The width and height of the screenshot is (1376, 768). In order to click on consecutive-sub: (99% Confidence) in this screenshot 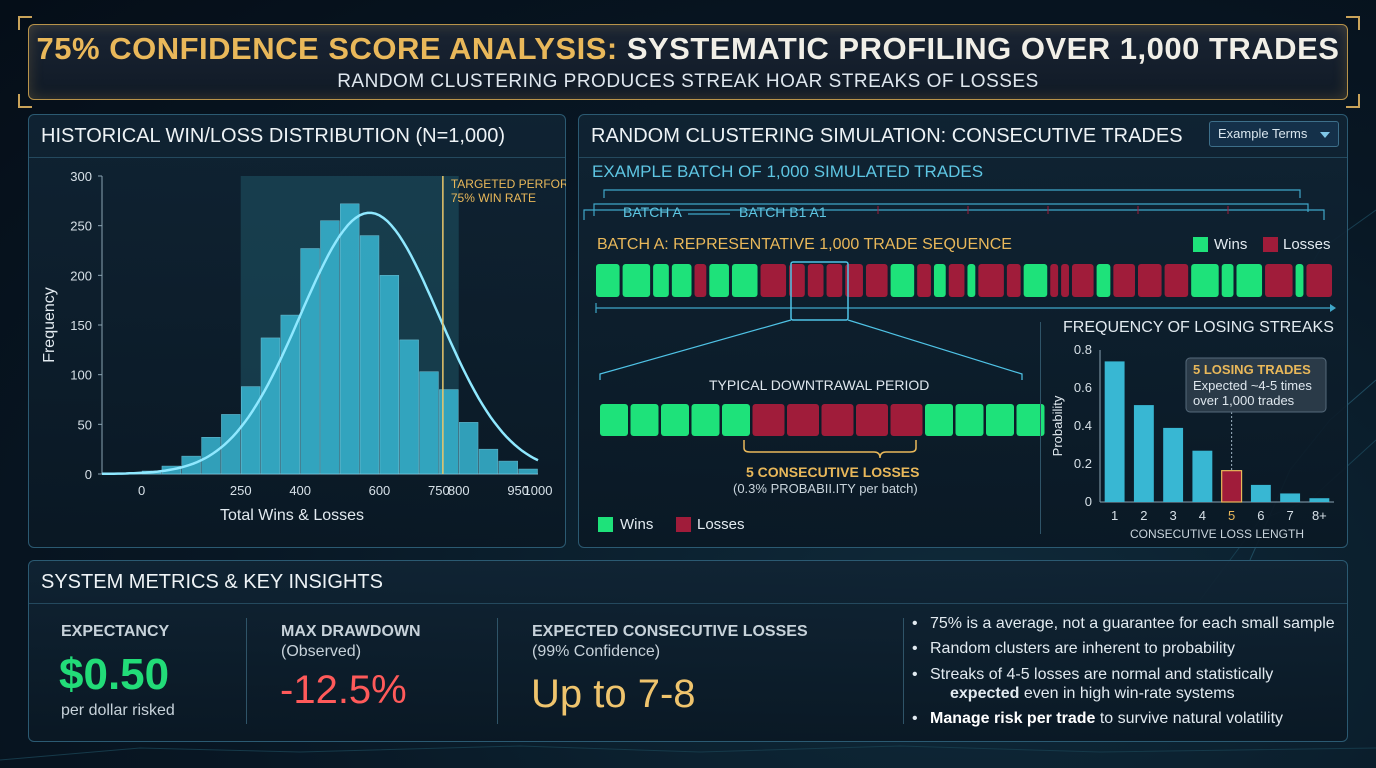, I will do `click(596, 651)`.